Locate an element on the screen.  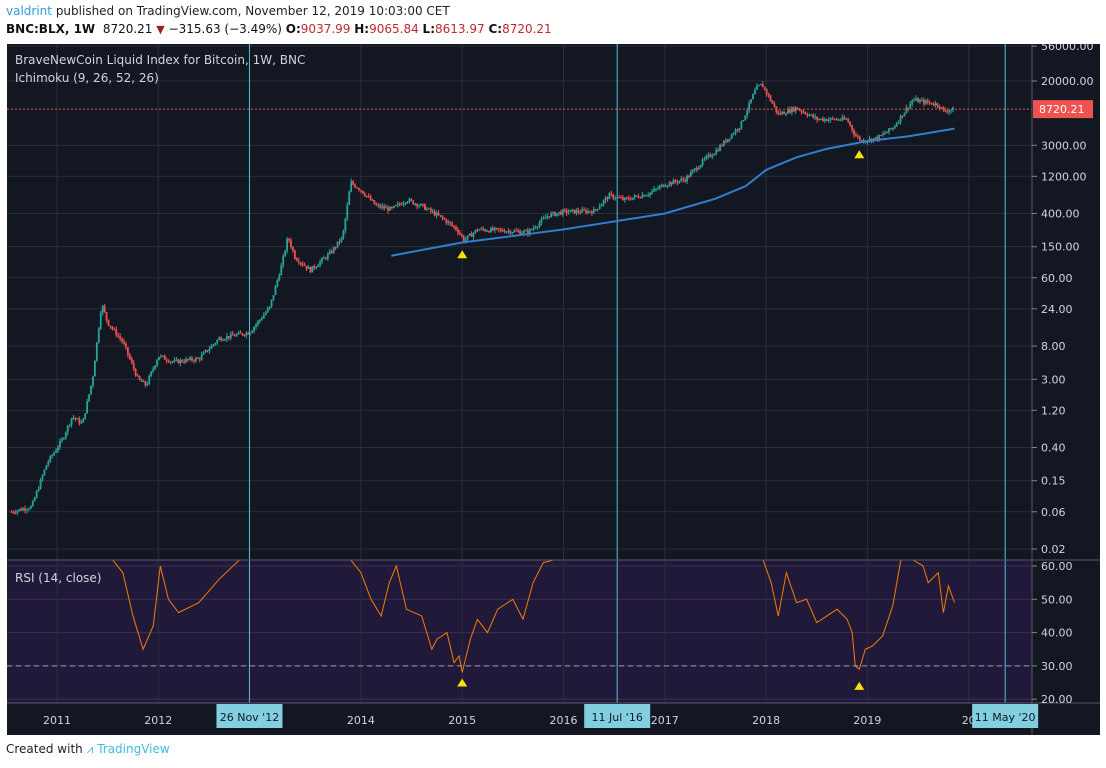
created-with-text: Created with is located at coordinates (44, 749).